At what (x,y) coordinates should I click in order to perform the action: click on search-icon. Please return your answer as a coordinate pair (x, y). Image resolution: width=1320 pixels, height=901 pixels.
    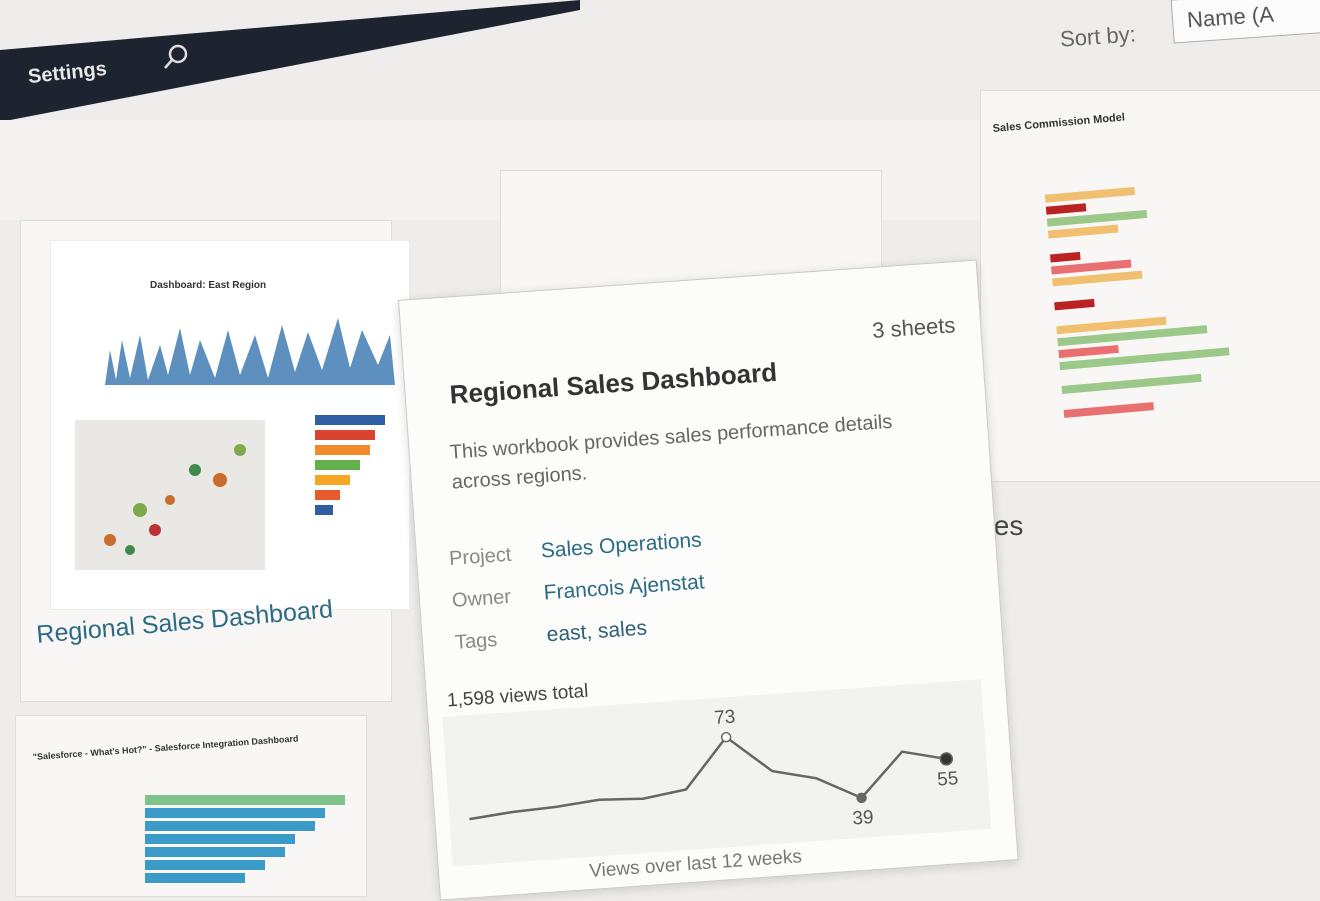
    Looking at the image, I should click on (177, 57).